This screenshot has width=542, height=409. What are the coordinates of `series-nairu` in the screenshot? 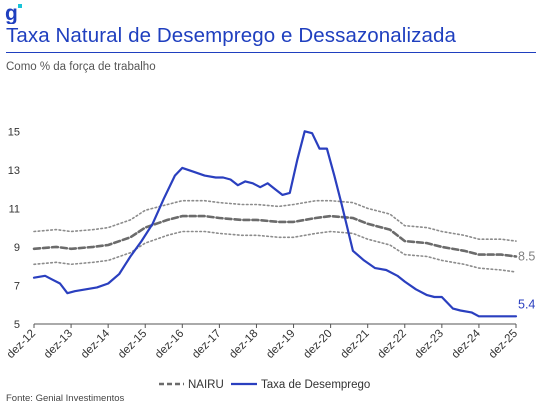 It's located at (275, 236).